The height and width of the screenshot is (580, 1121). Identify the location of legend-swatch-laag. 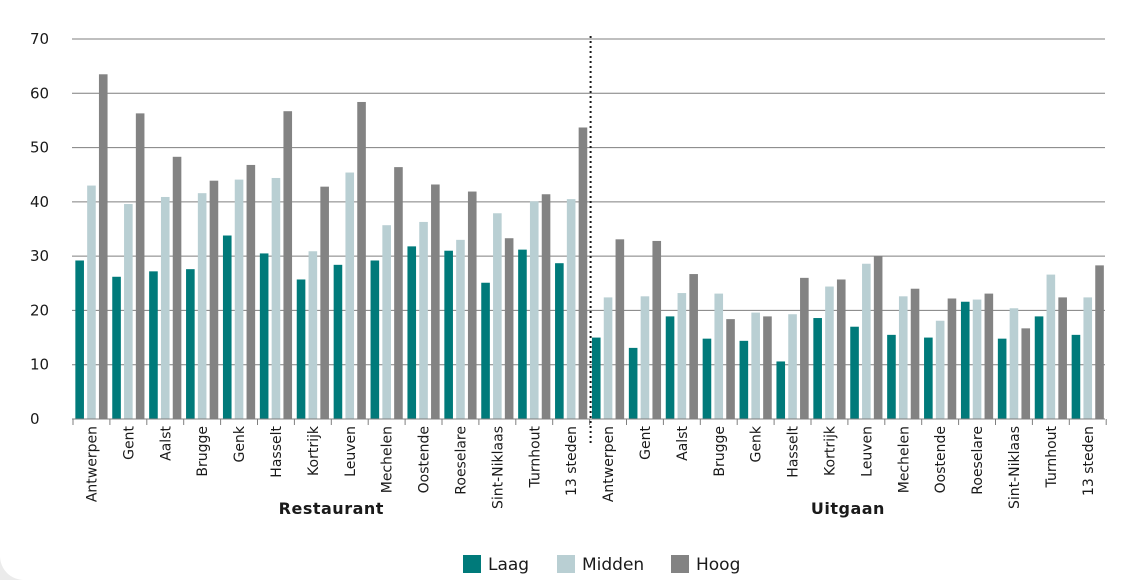
(472, 564).